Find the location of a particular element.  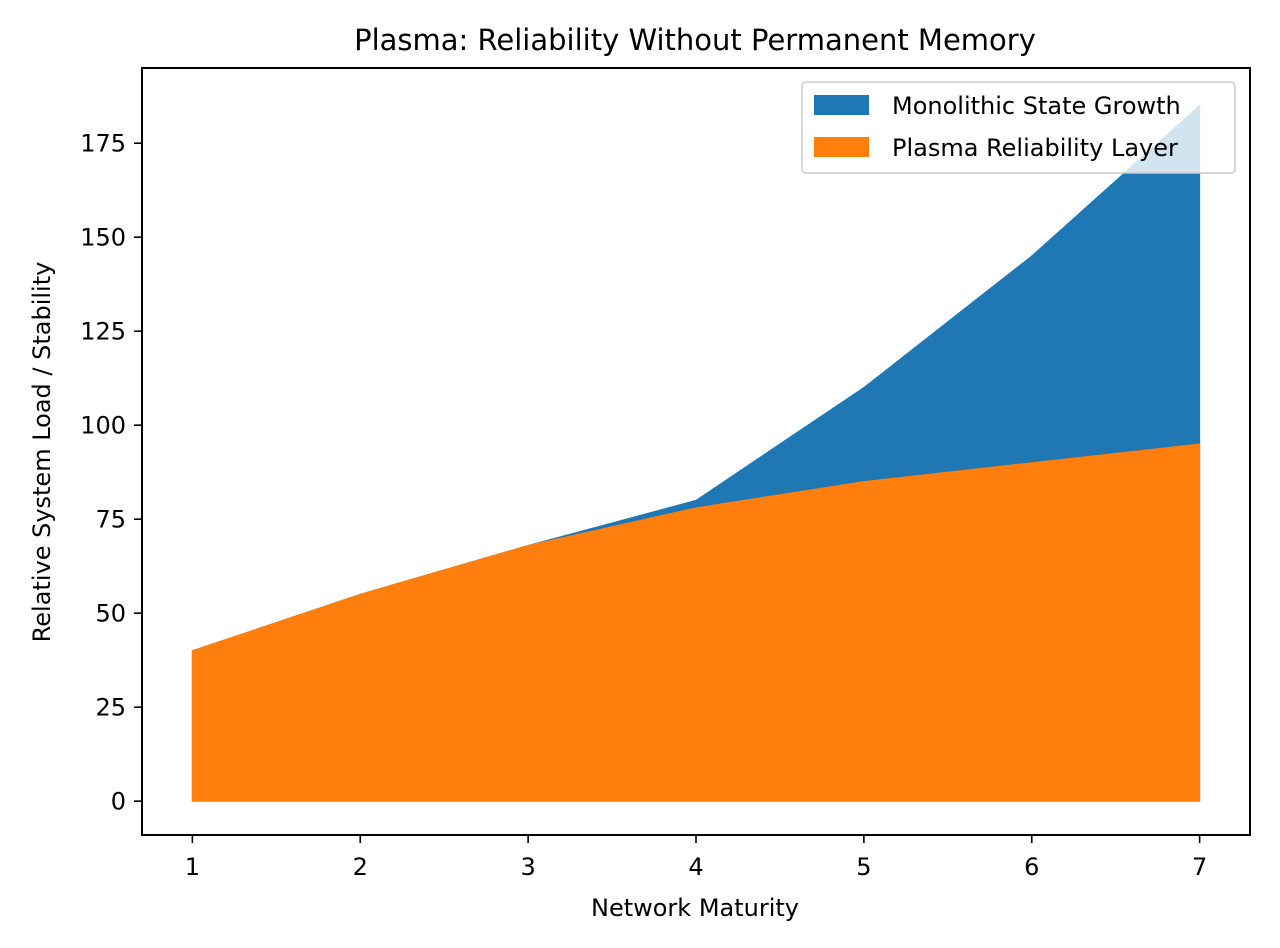

x-tick-label-3: 4 is located at coordinates (695, 867).